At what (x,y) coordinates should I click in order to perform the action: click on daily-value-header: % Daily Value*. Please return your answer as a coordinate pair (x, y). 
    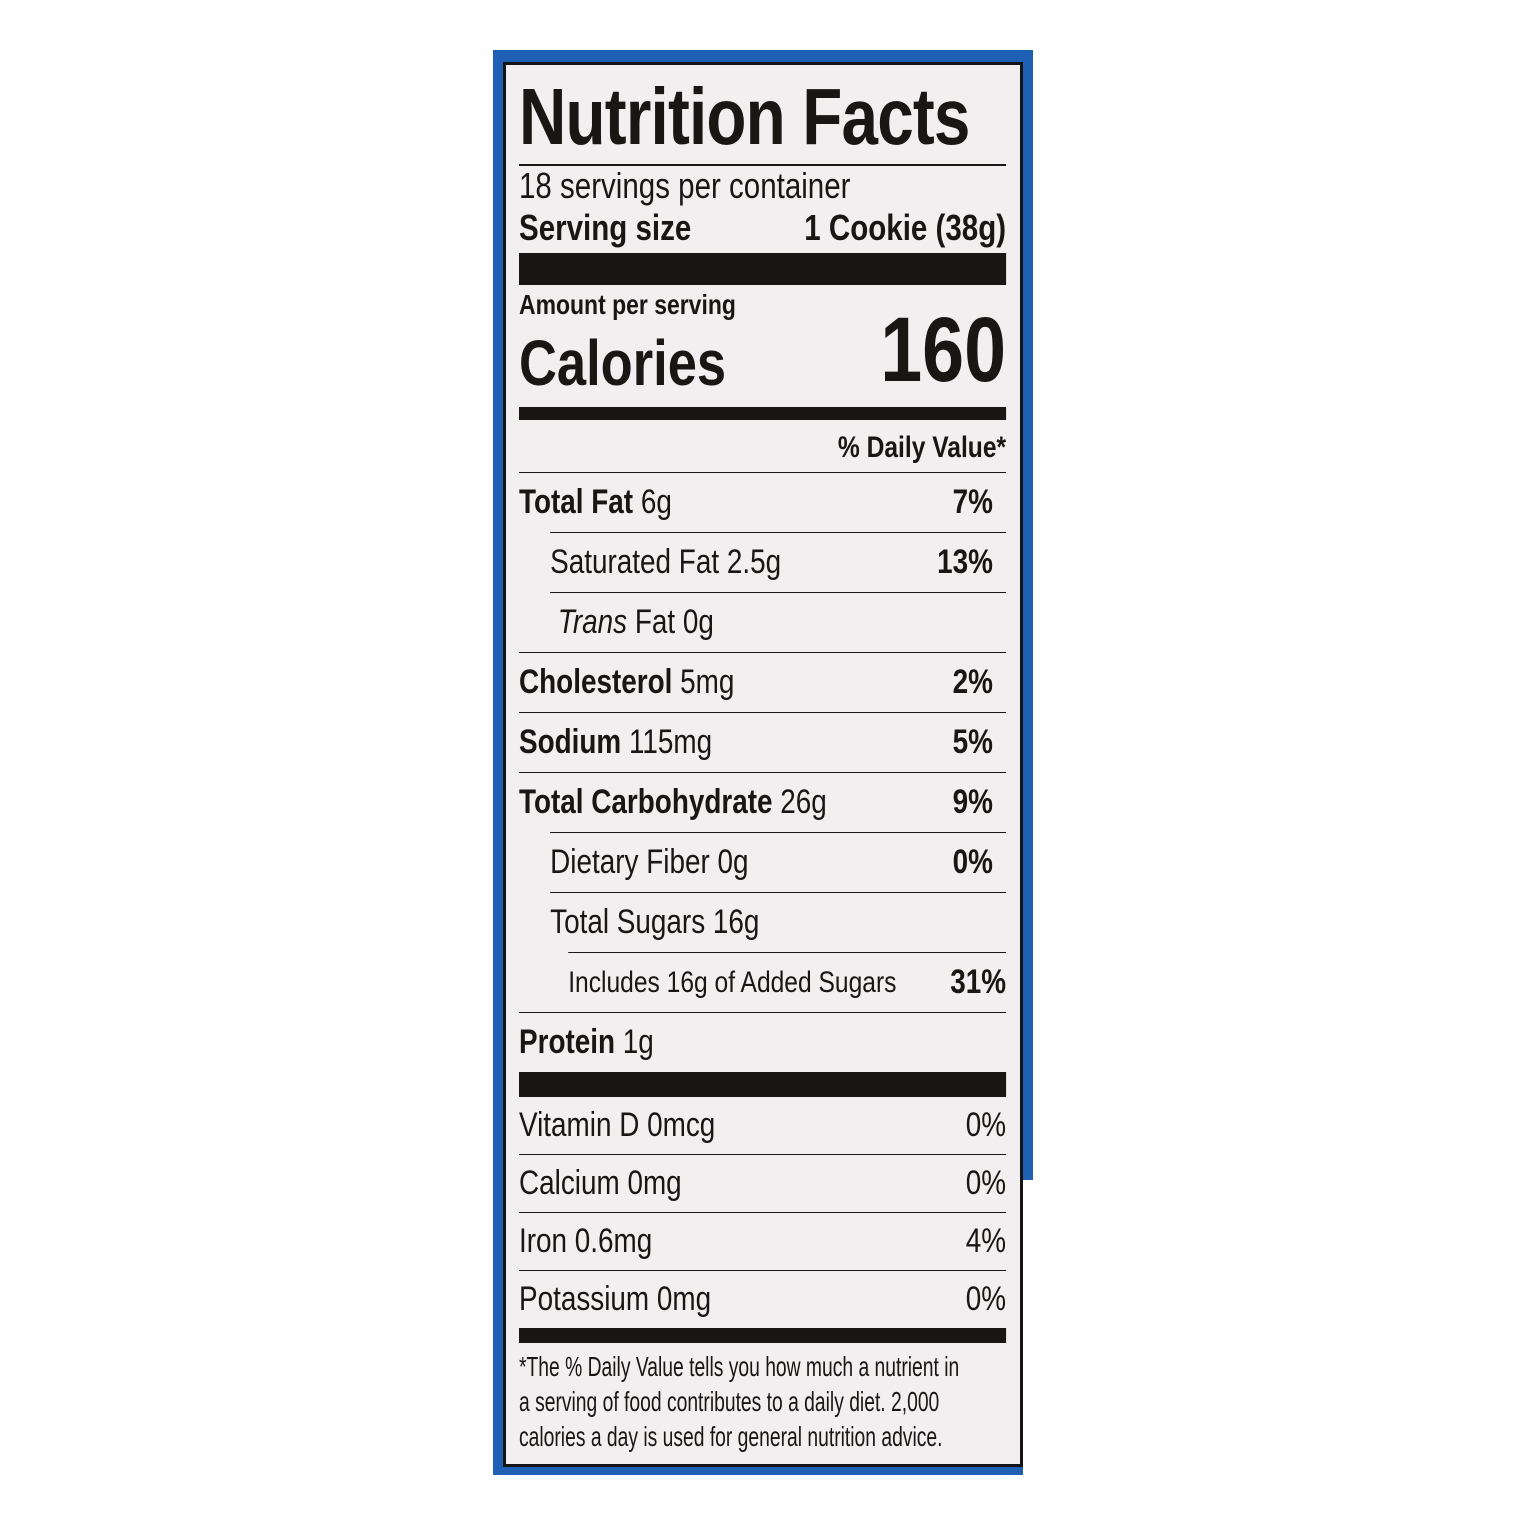
    Looking at the image, I should click on (763, 446).